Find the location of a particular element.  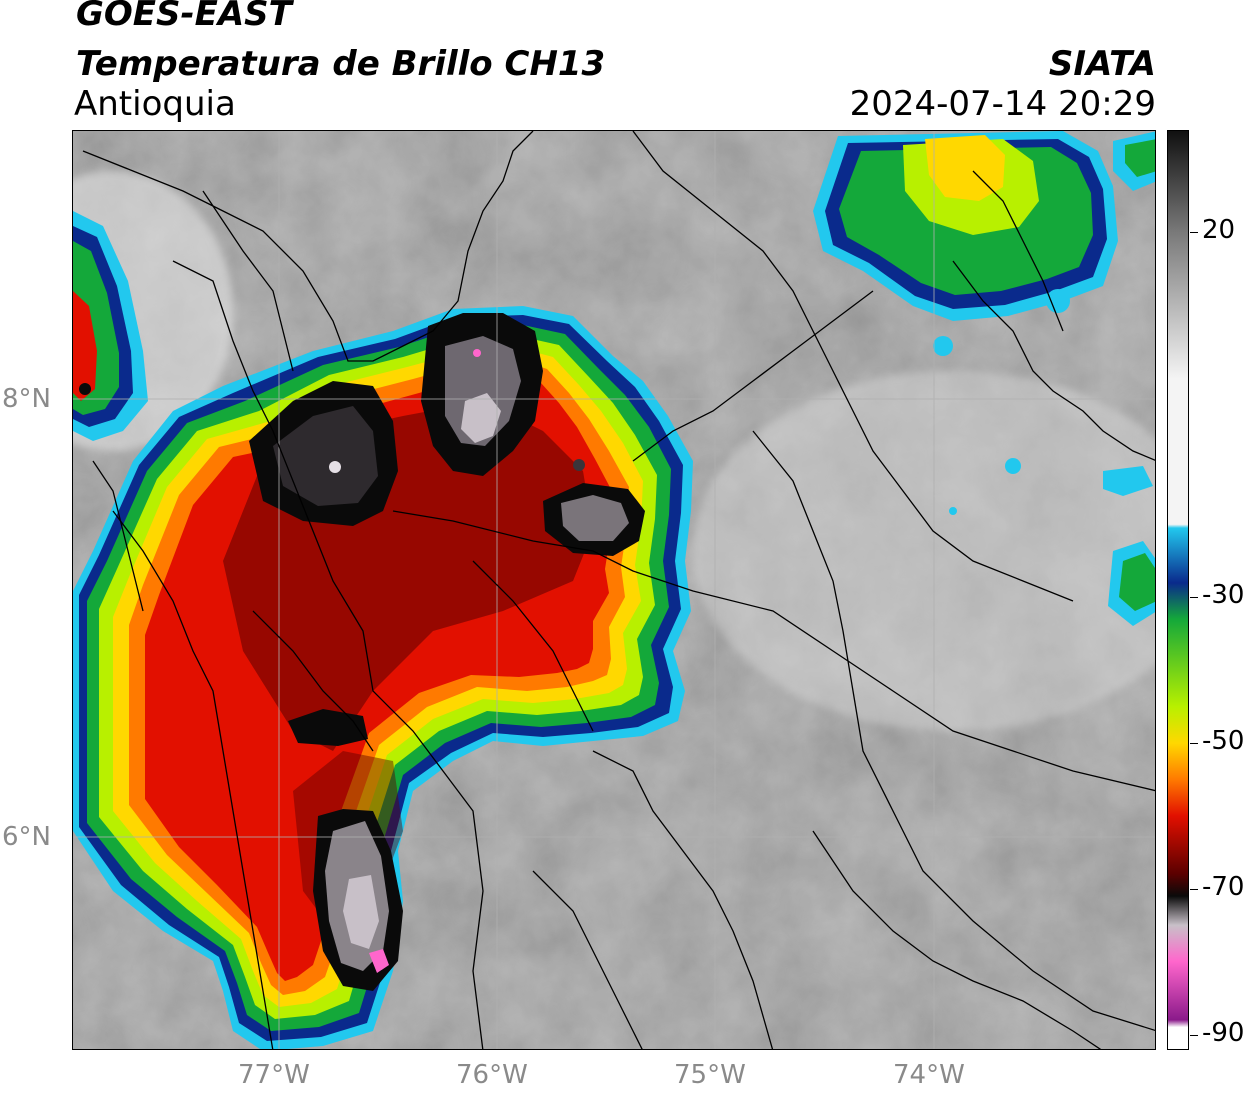

colorbar-tick-minus90 is located at coordinates (1194, 1036).